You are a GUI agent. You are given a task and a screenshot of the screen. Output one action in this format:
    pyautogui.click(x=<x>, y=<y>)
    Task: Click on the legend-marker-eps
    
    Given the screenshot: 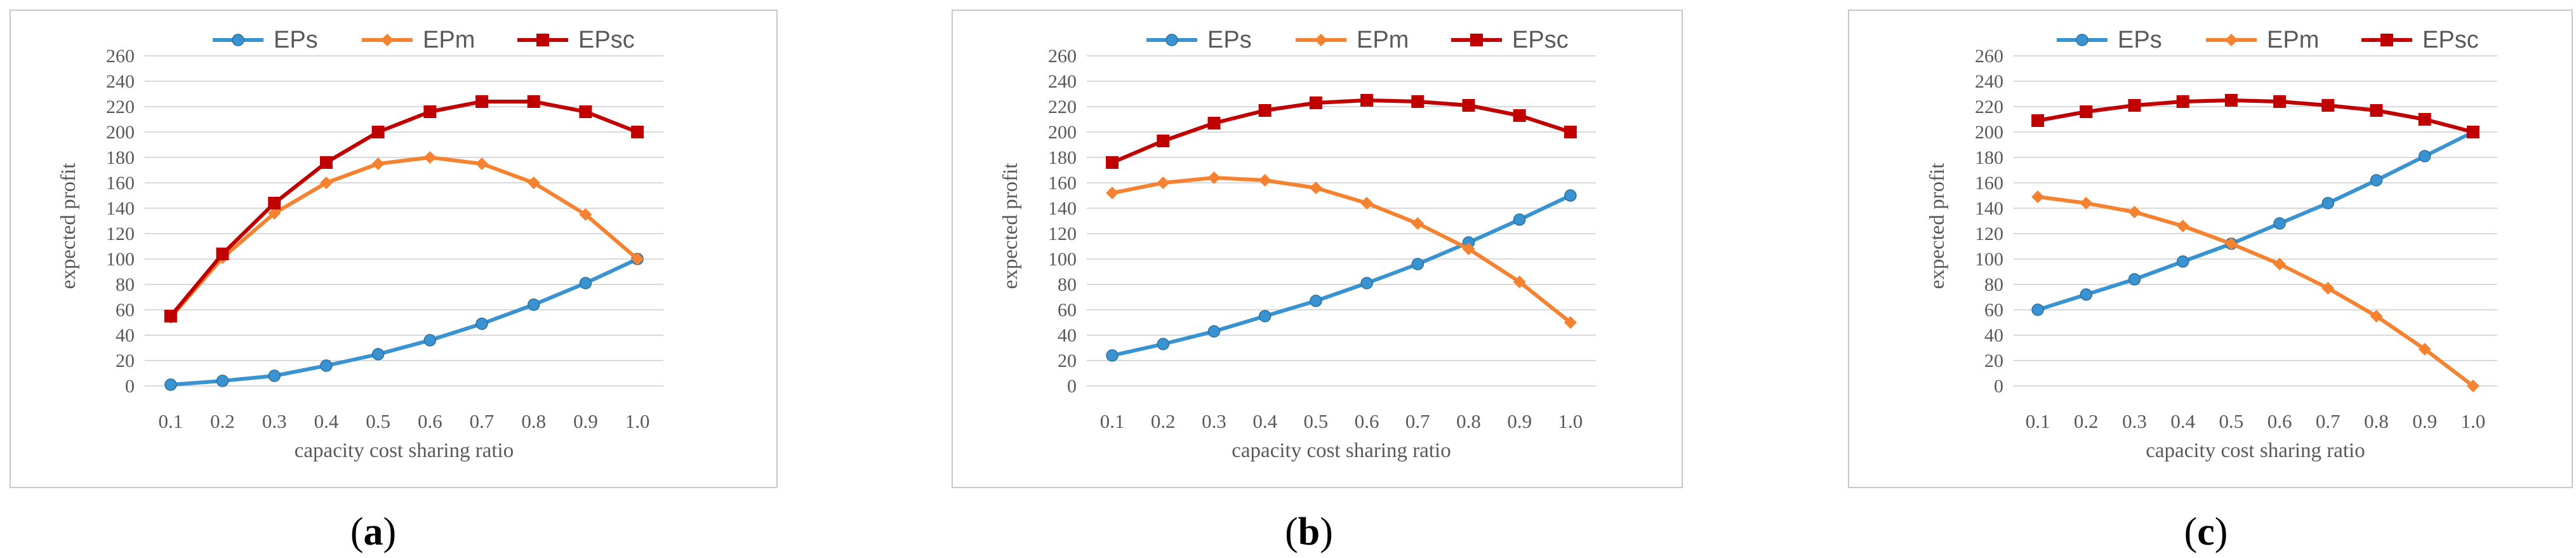 What is the action you would take?
    pyautogui.click(x=238, y=40)
    